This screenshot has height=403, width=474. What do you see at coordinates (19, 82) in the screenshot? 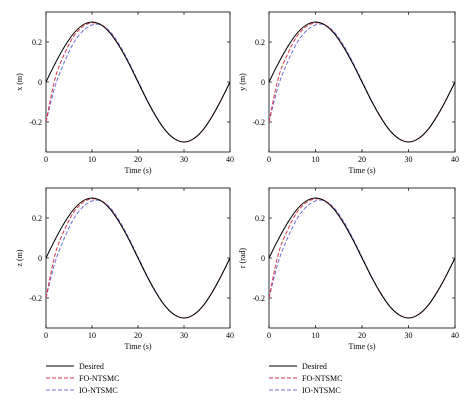
I see `y-axis-label: x (m)` at bounding box center [19, 82].